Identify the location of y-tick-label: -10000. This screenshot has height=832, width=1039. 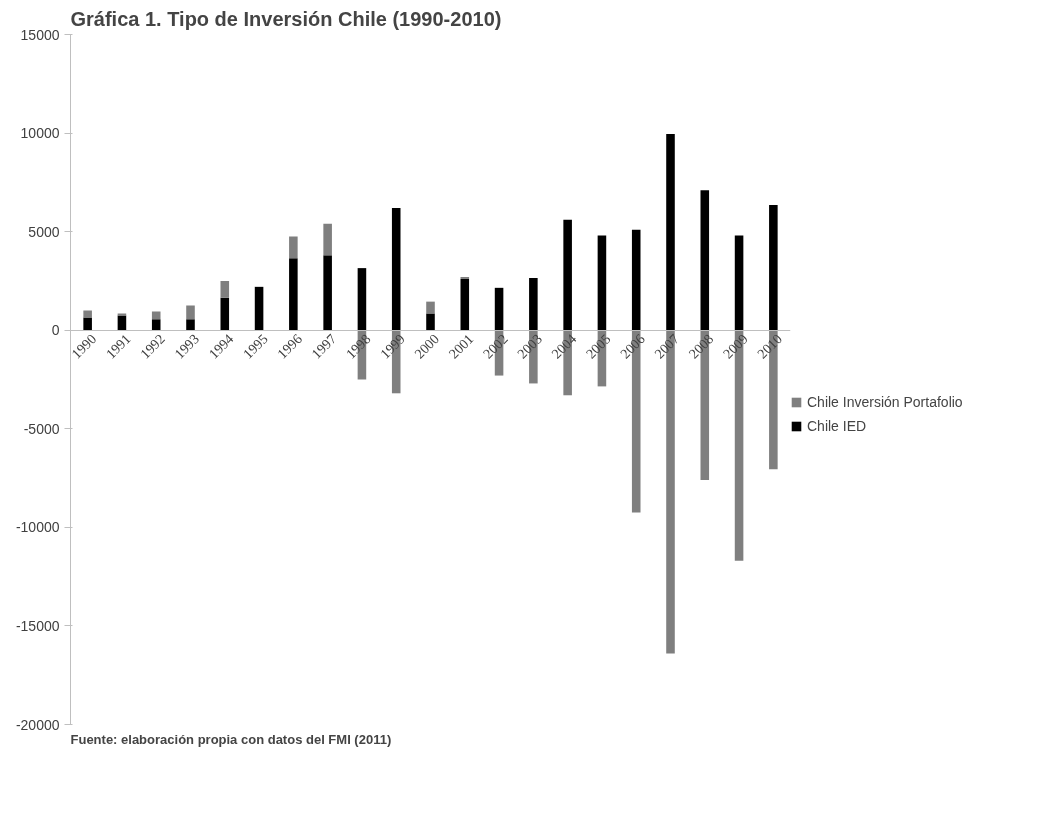
(37, 527).